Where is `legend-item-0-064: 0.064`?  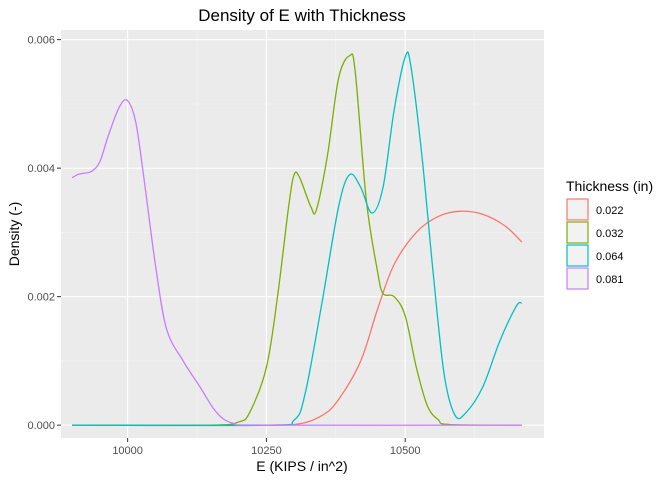 legend-item-0-064: 0.064 is located at coordinates (595, 255).